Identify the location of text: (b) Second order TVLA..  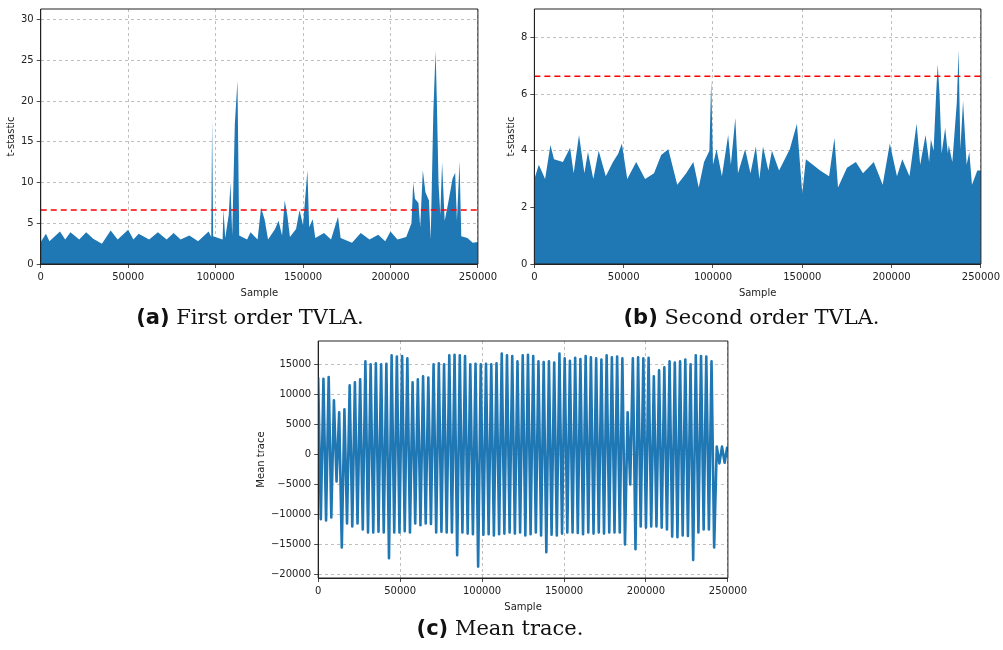
(751, 317).